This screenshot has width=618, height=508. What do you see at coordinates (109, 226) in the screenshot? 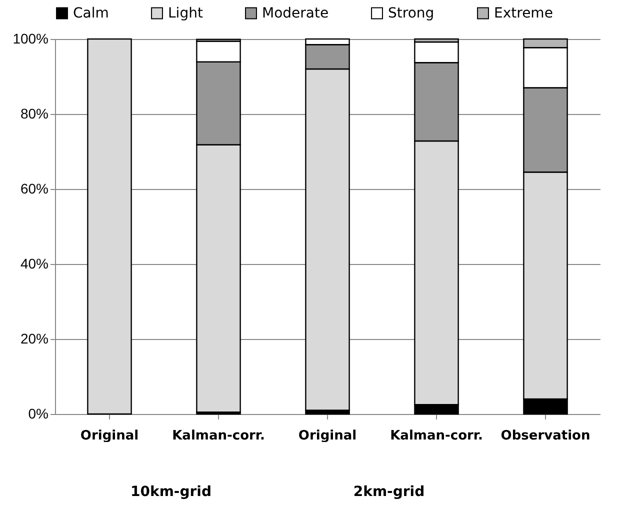
I see `bar` at bounding box center [109, 226].